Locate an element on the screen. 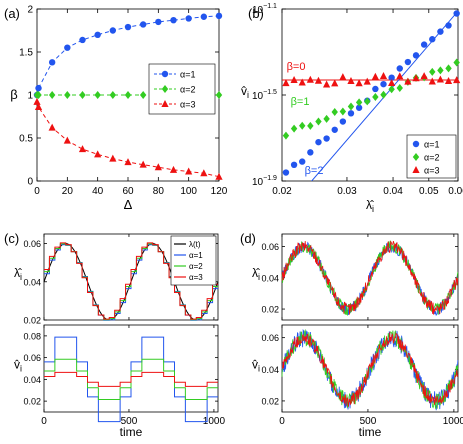 This screenshot has height=444, width=463. y-axis-label-text: λ̂i is located at coordinates (18, 274).